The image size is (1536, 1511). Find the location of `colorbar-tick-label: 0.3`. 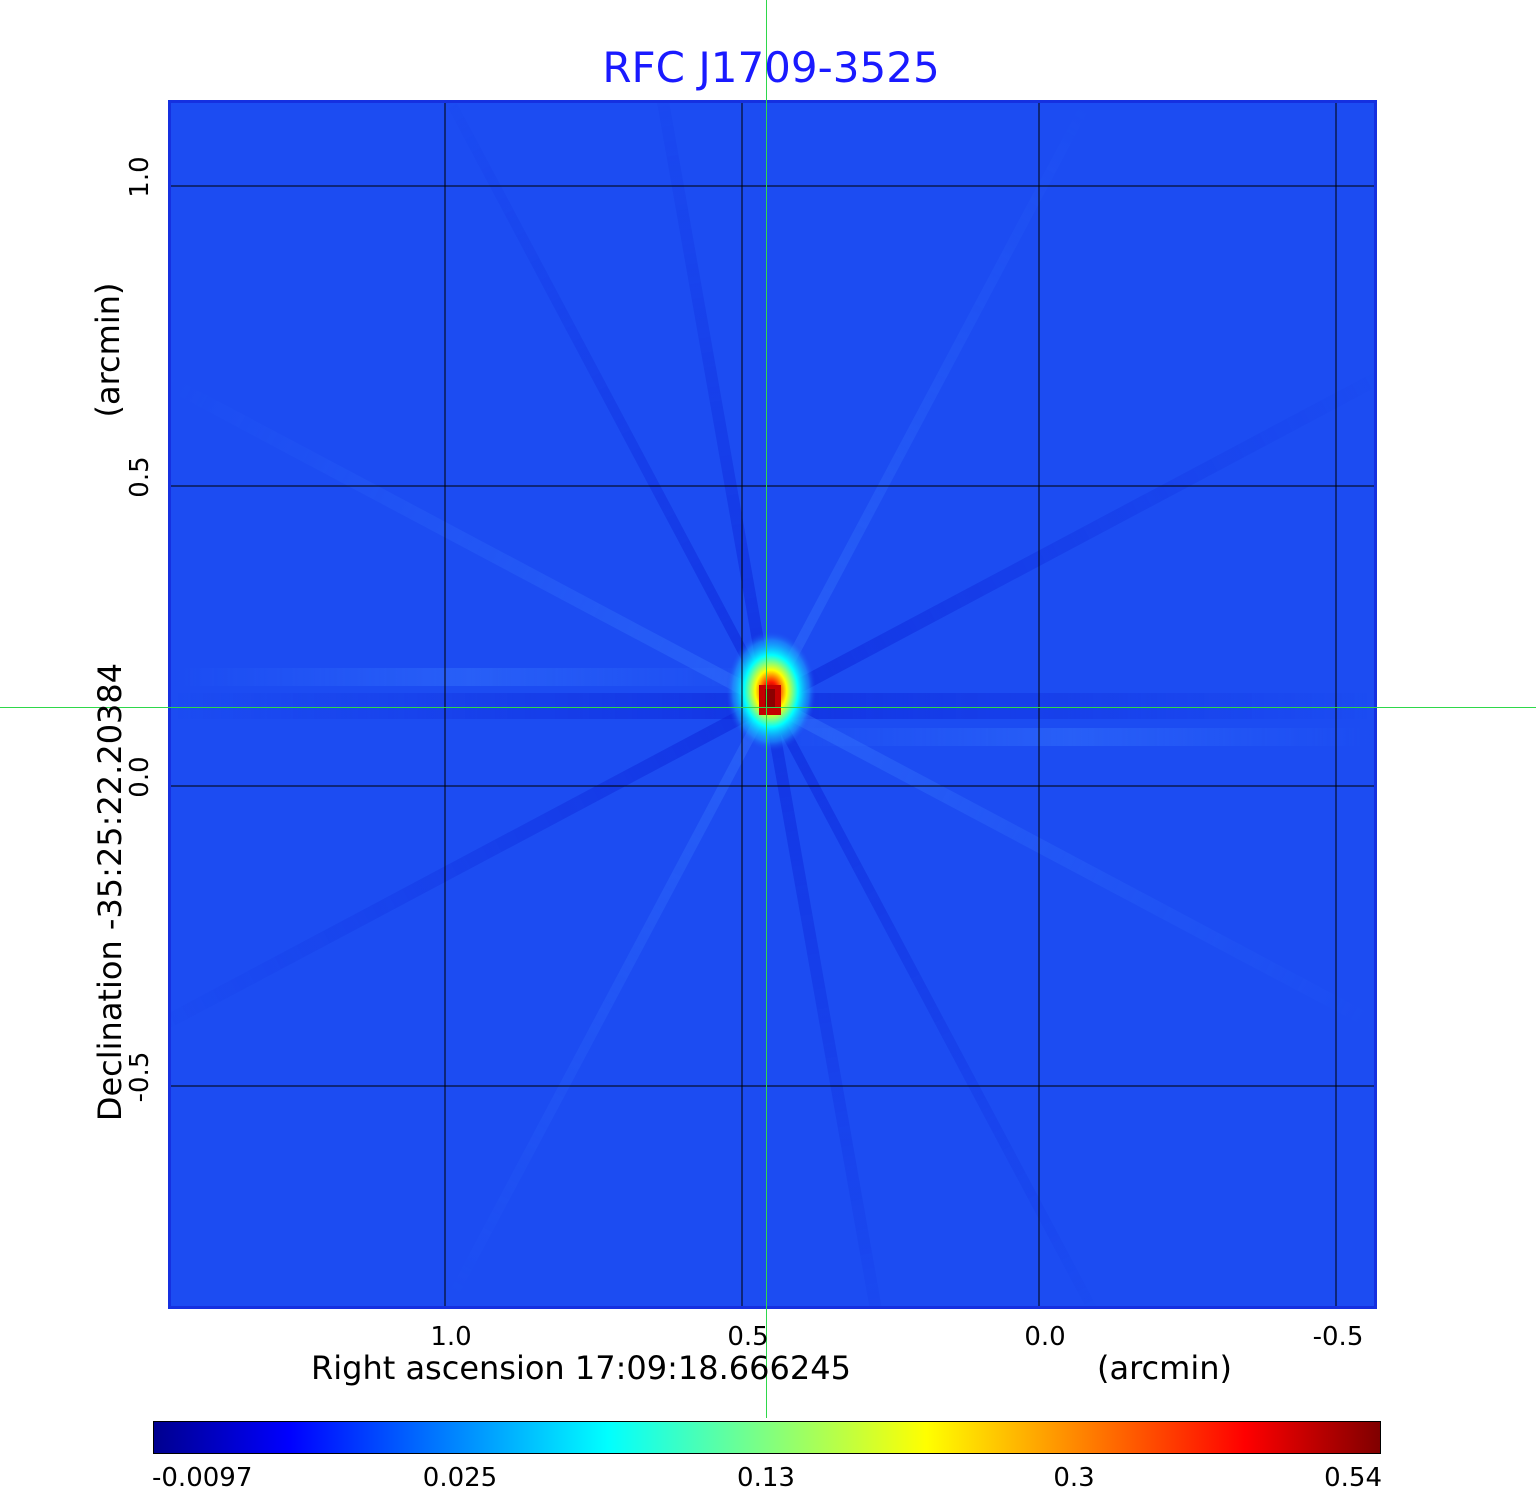

colorbar-tick-label: 0.3 is located at coordinates (1074, 1478).